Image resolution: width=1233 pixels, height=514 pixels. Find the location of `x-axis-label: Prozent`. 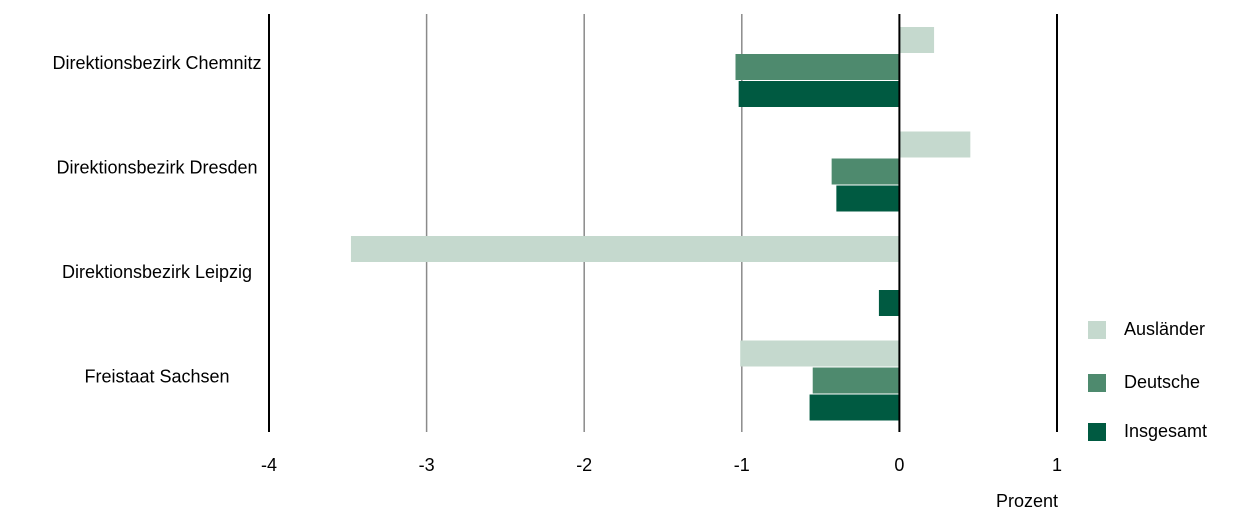

x-axis-label: Prozent is located at coordinates (1027, 501).